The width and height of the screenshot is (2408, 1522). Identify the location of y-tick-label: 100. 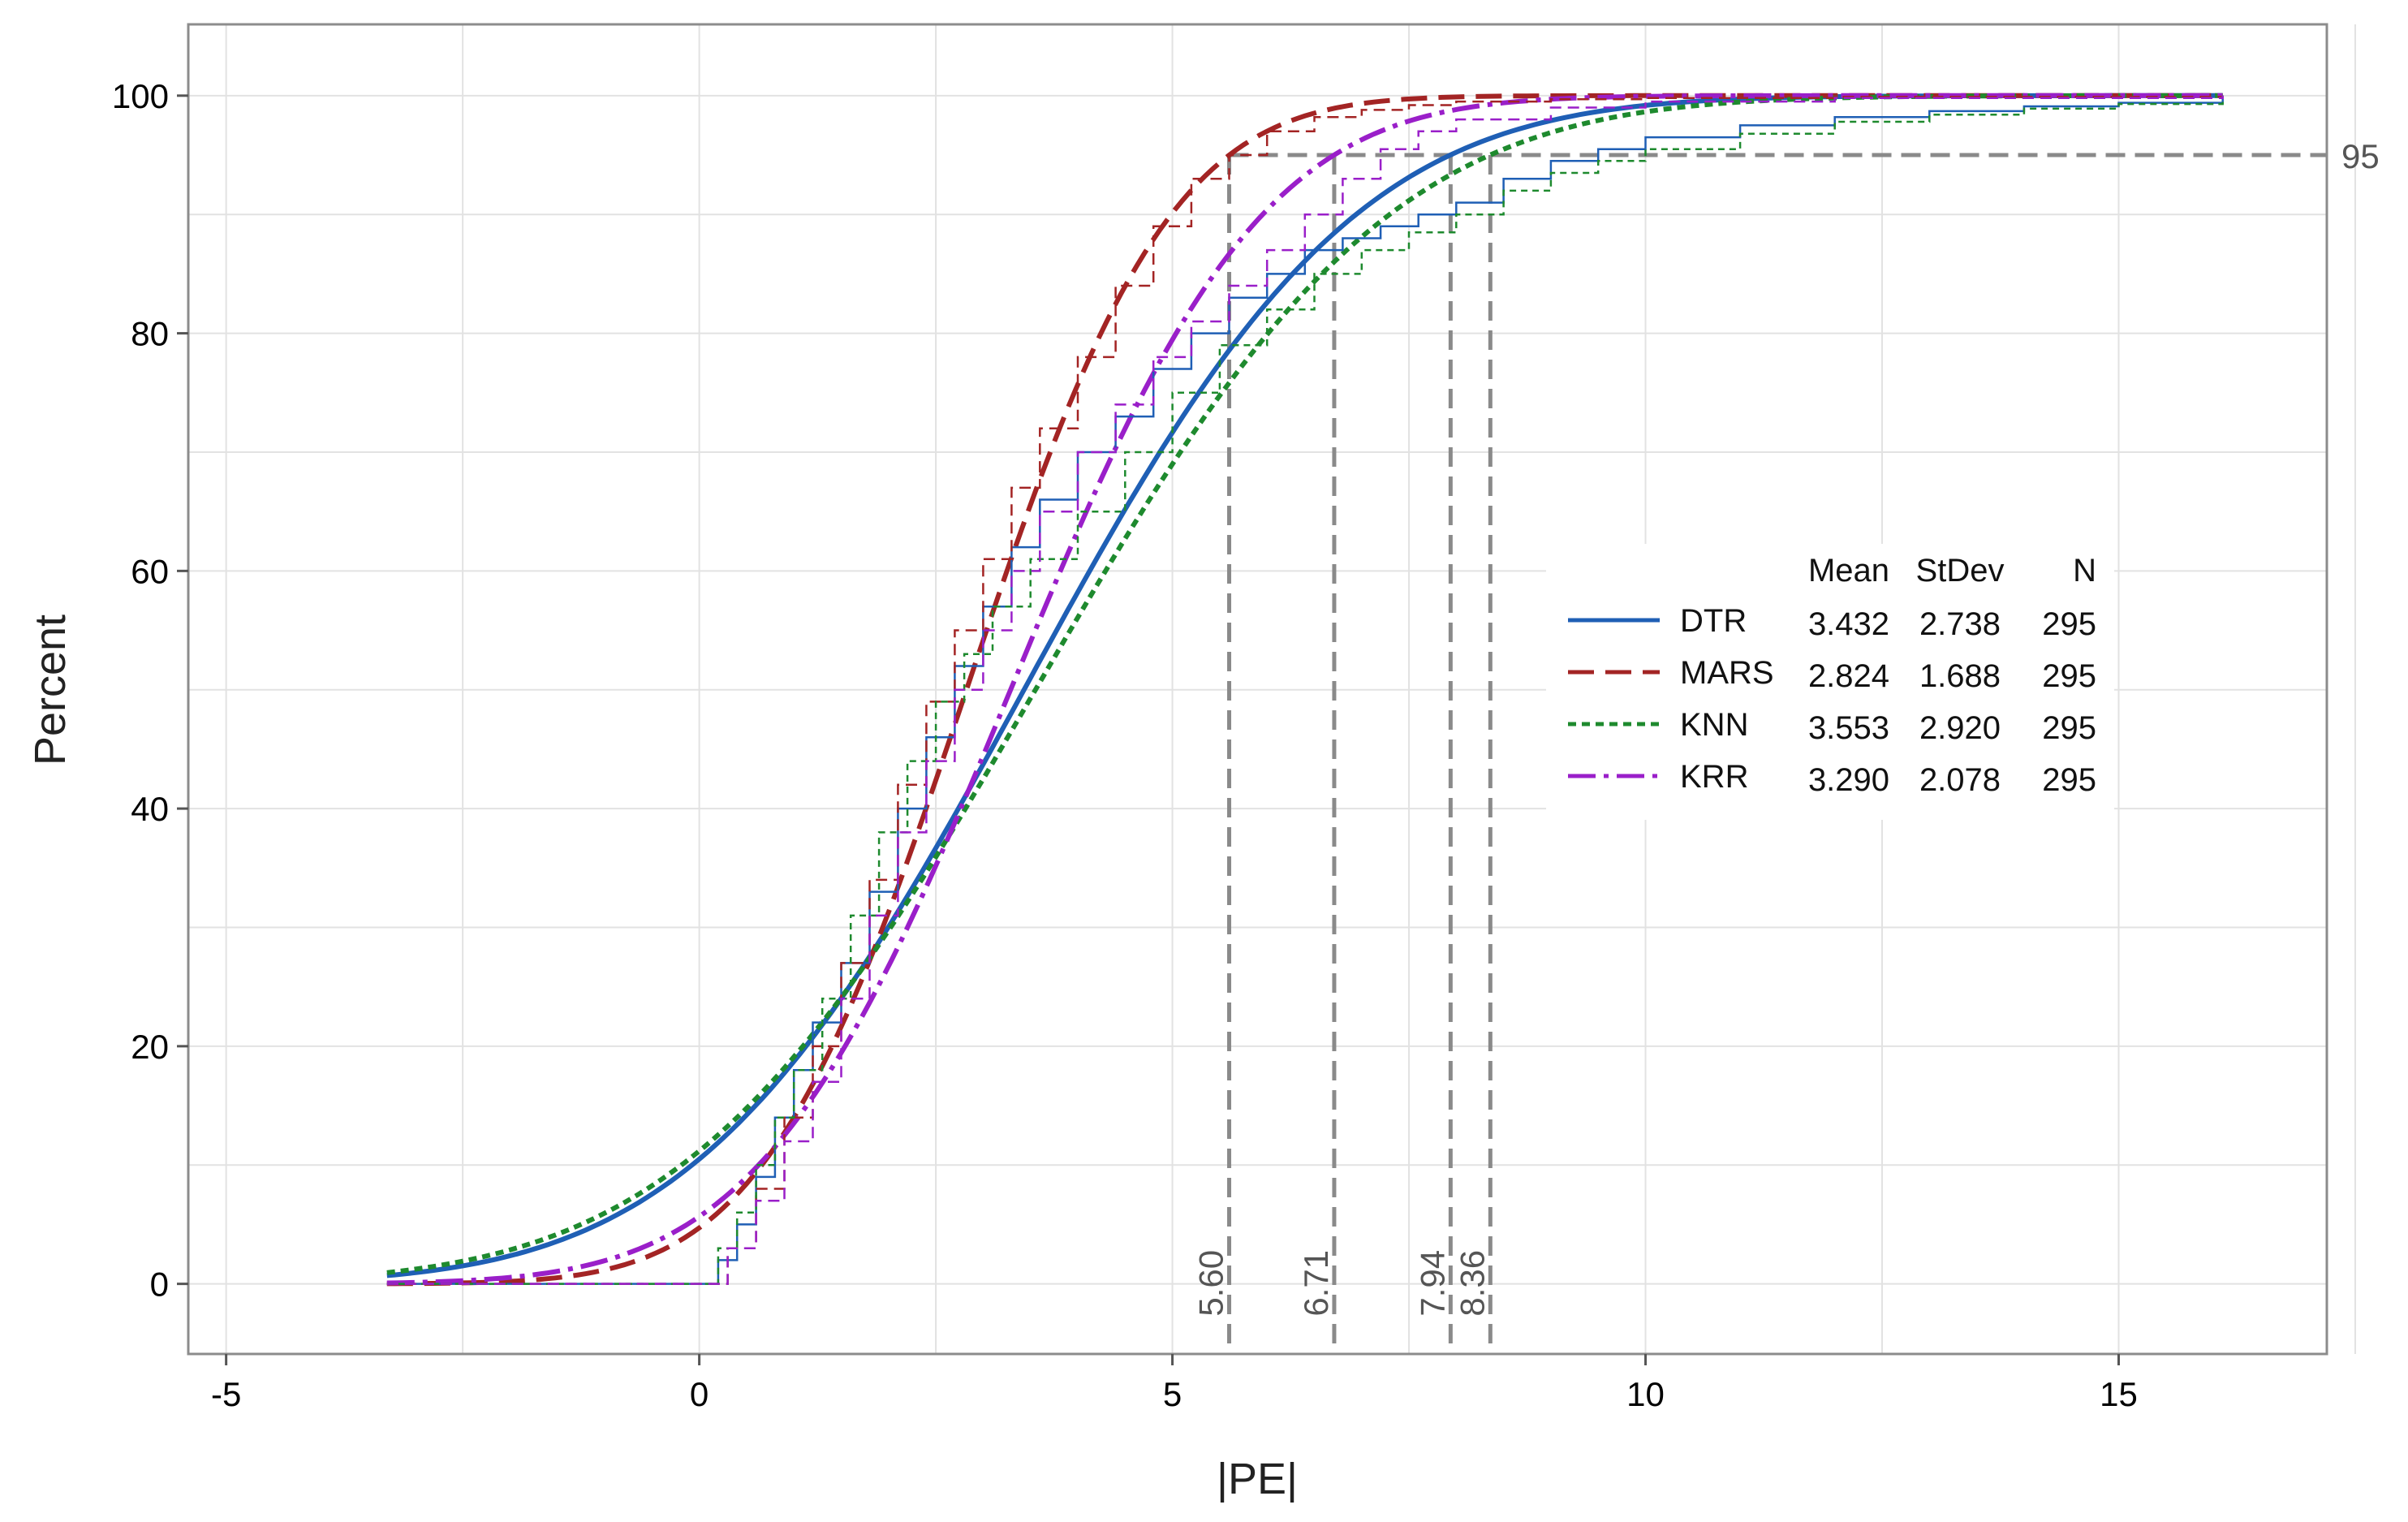
(141, 96).